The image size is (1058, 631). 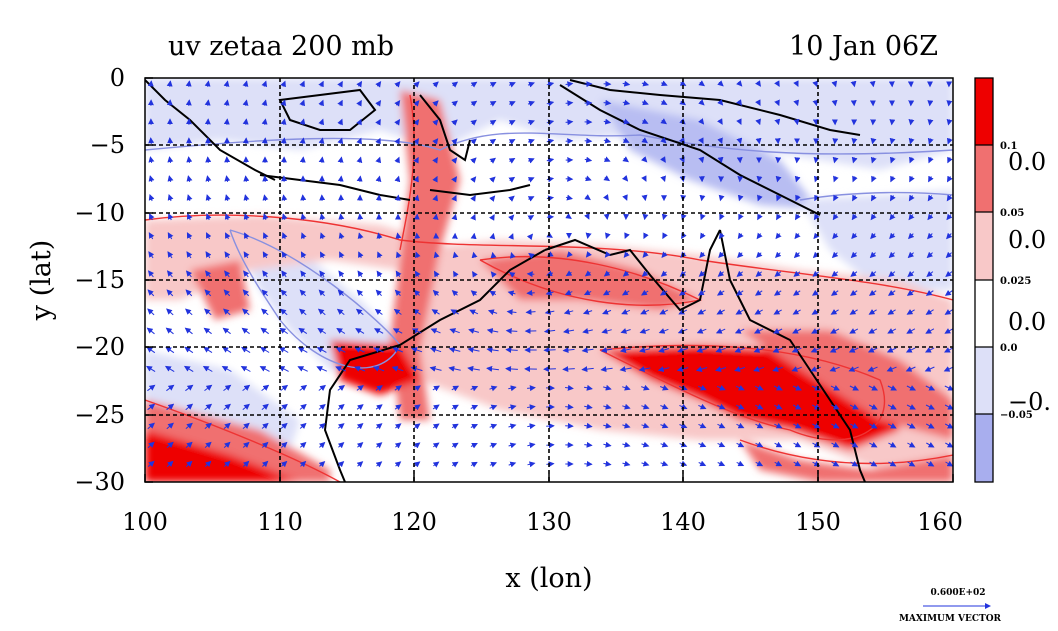 I want to click on colorbar-level, so click(x=984, y=111).